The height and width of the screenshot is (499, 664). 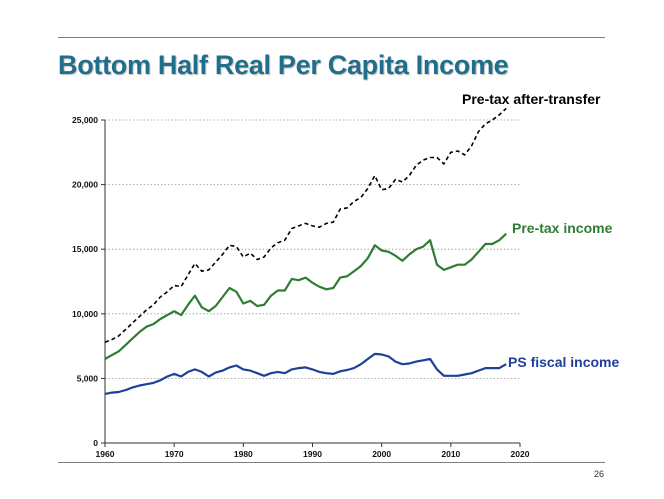 I want to click on slide-title: Bottom Half Real Per Capita Income, so click(x=283, y=65).